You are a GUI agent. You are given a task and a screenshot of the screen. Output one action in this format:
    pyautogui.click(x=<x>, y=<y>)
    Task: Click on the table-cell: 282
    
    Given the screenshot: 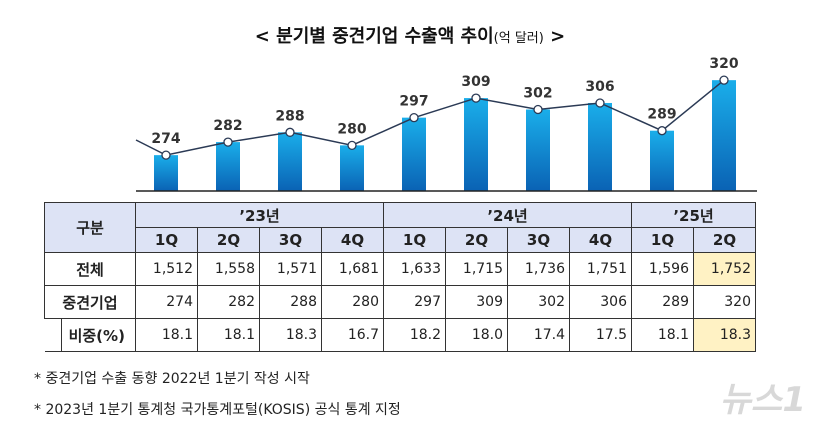 What is the action you would take?
    pyautogui.click(x=228, y=302)
    